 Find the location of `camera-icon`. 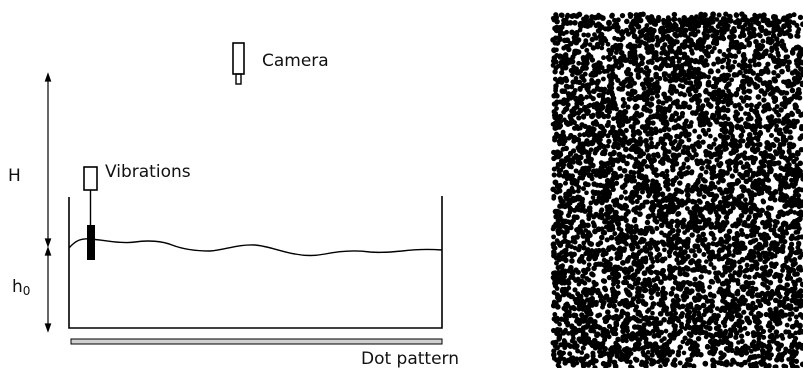

camera-icon is located at coordinates (238, 63).